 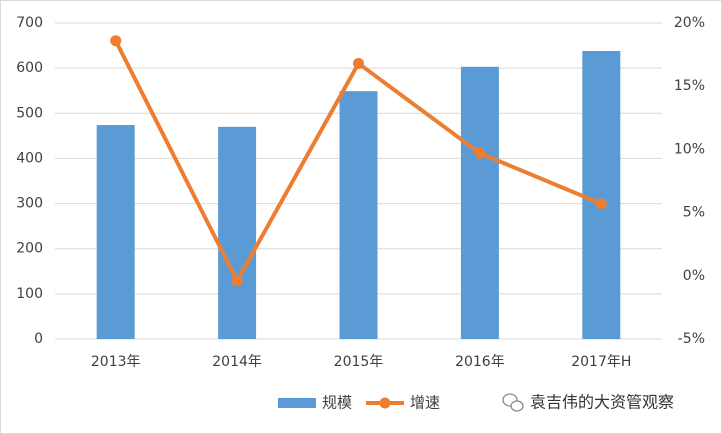 I want to click on y-tick-label: 600, so click(x=29, y=68).